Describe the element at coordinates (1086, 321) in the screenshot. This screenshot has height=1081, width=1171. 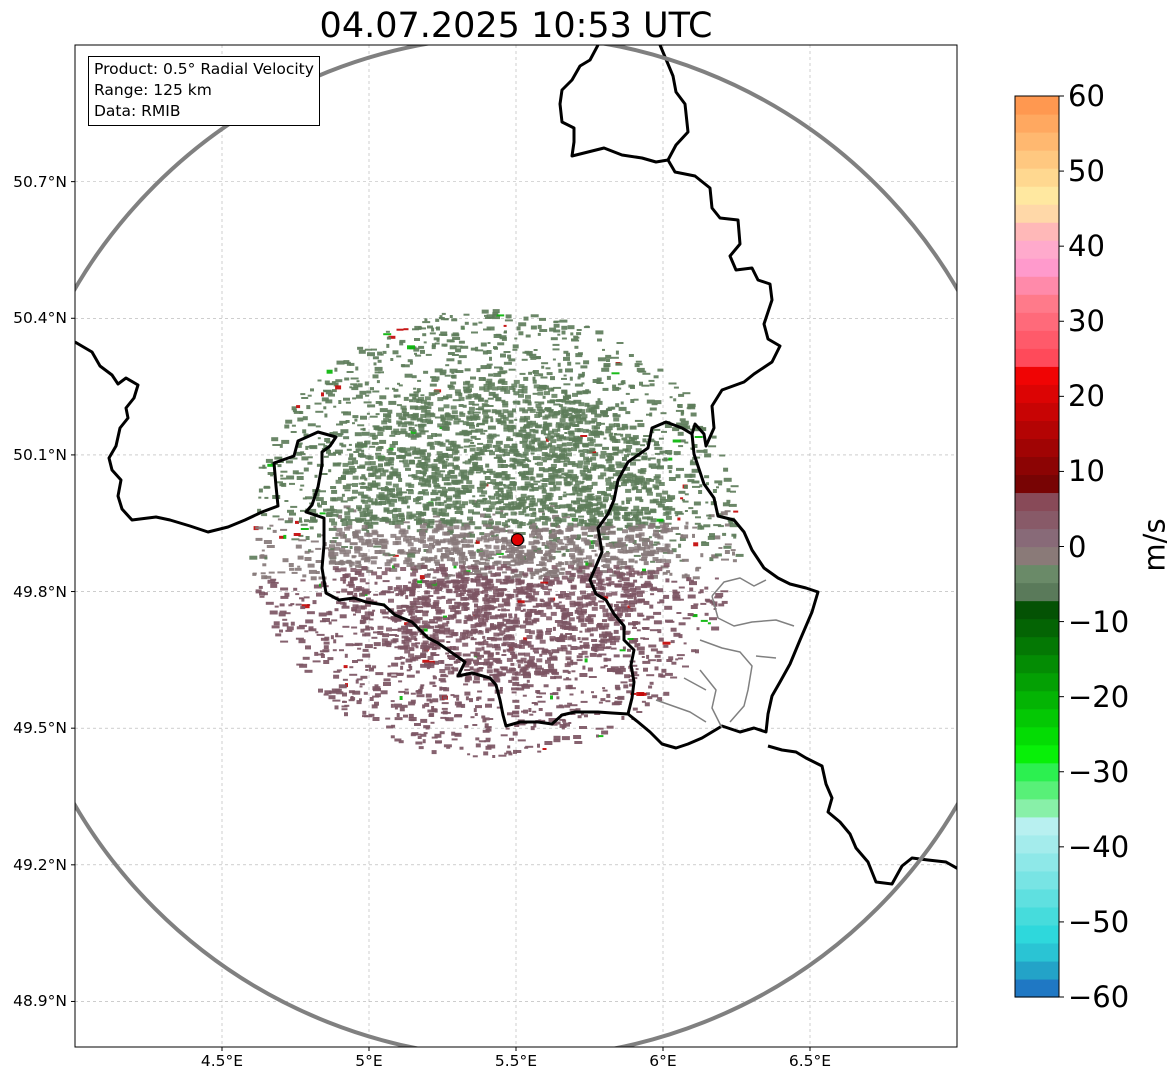
I see `colorbar-tick-label: 30` at that location.